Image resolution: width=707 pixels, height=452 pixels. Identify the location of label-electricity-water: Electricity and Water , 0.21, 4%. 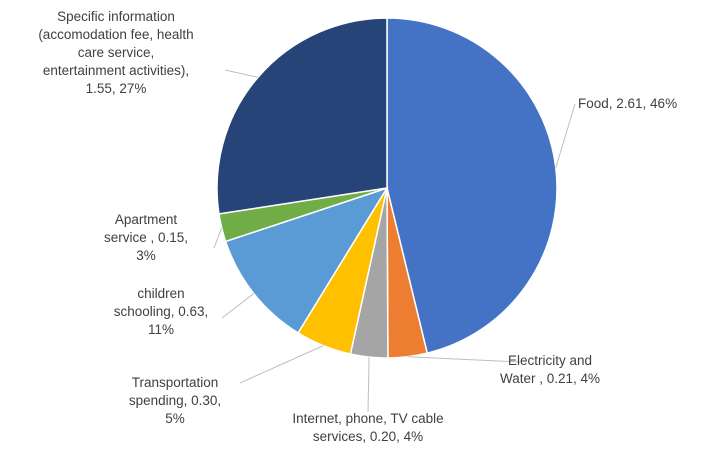
(550, 369).